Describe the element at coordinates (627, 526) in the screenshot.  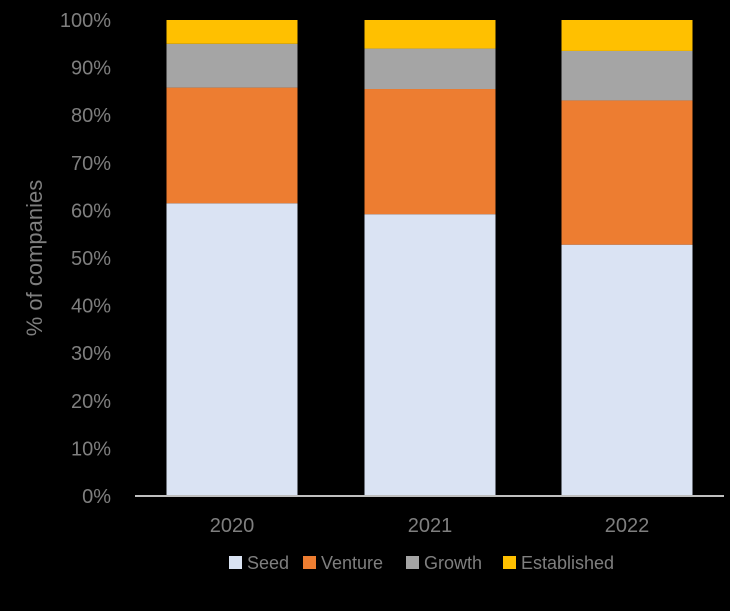
I see `x-tick-label: 2022` at that location.